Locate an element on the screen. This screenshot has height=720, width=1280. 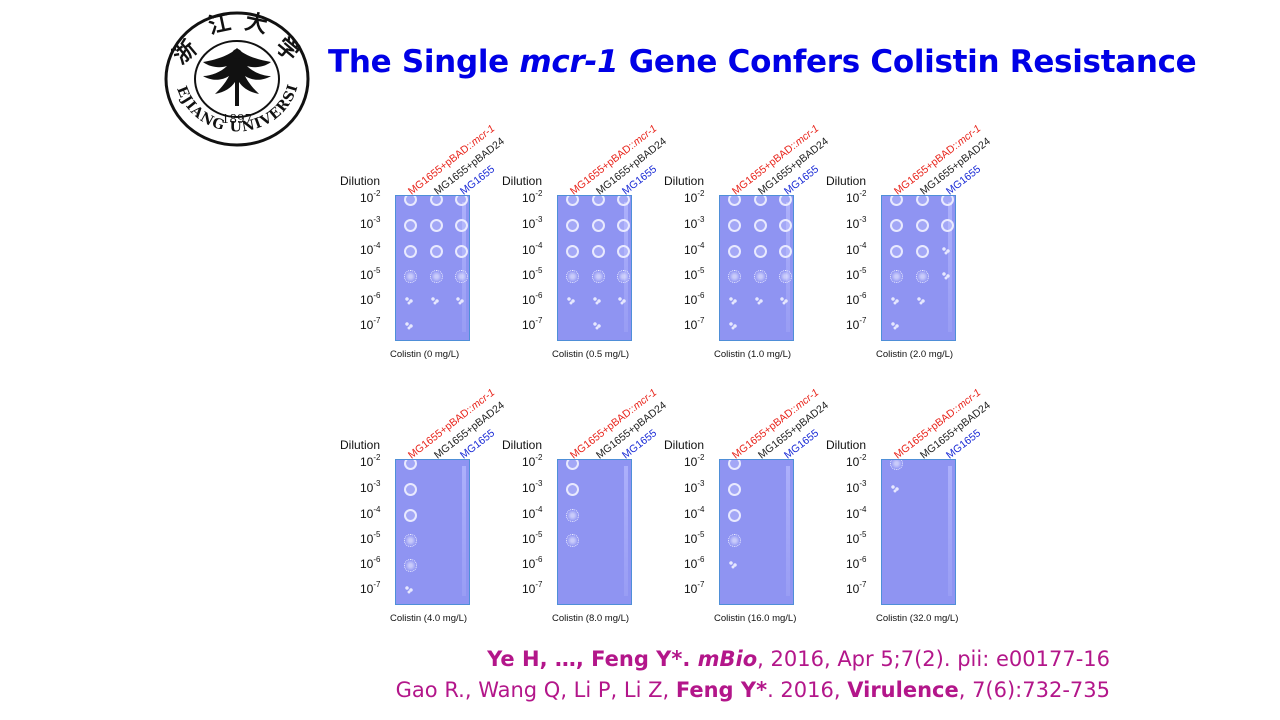
citation-2-journal: Virulence is located at coordinates (903, 690).